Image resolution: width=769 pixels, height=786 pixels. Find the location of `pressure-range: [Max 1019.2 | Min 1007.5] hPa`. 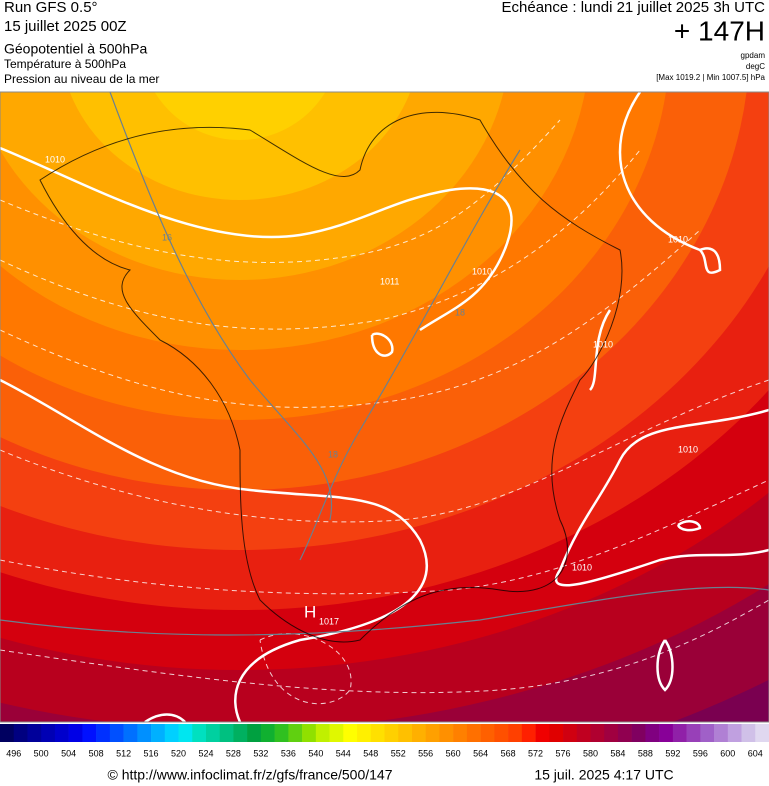

pressure-range: [Max 1019.2 | Min 1007.5] hPa is located at coordinates (710, 77).